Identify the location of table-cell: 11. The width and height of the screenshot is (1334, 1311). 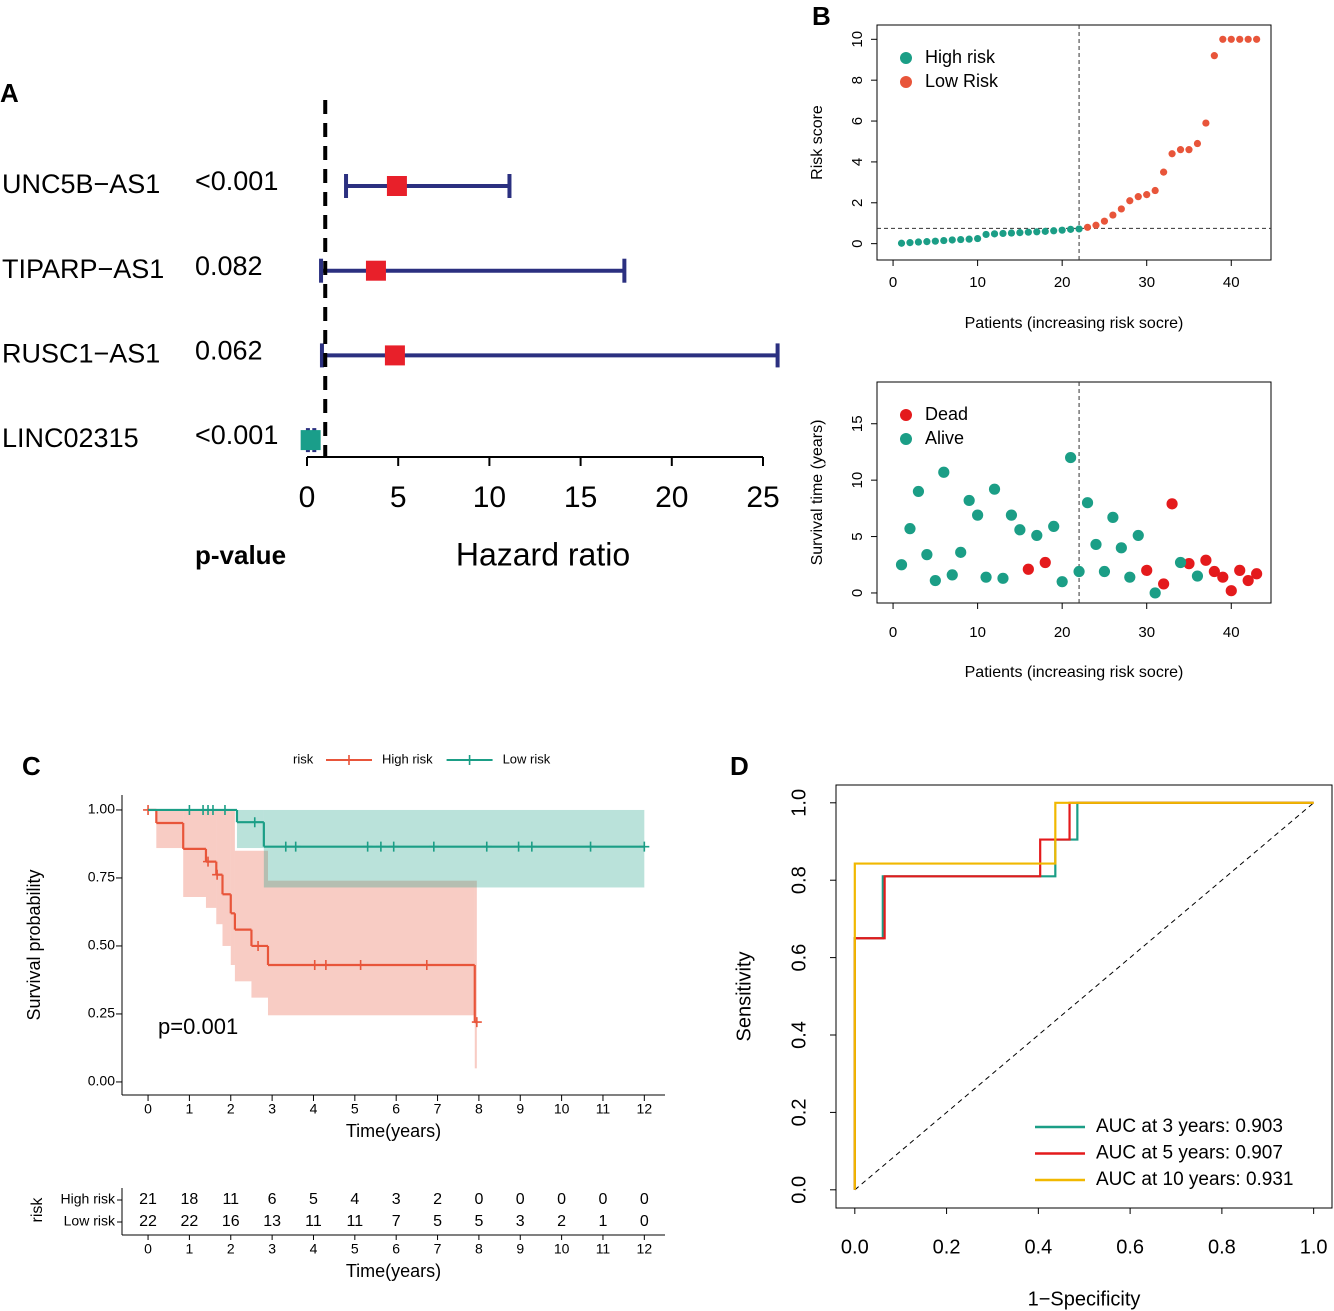
(230, 1199).